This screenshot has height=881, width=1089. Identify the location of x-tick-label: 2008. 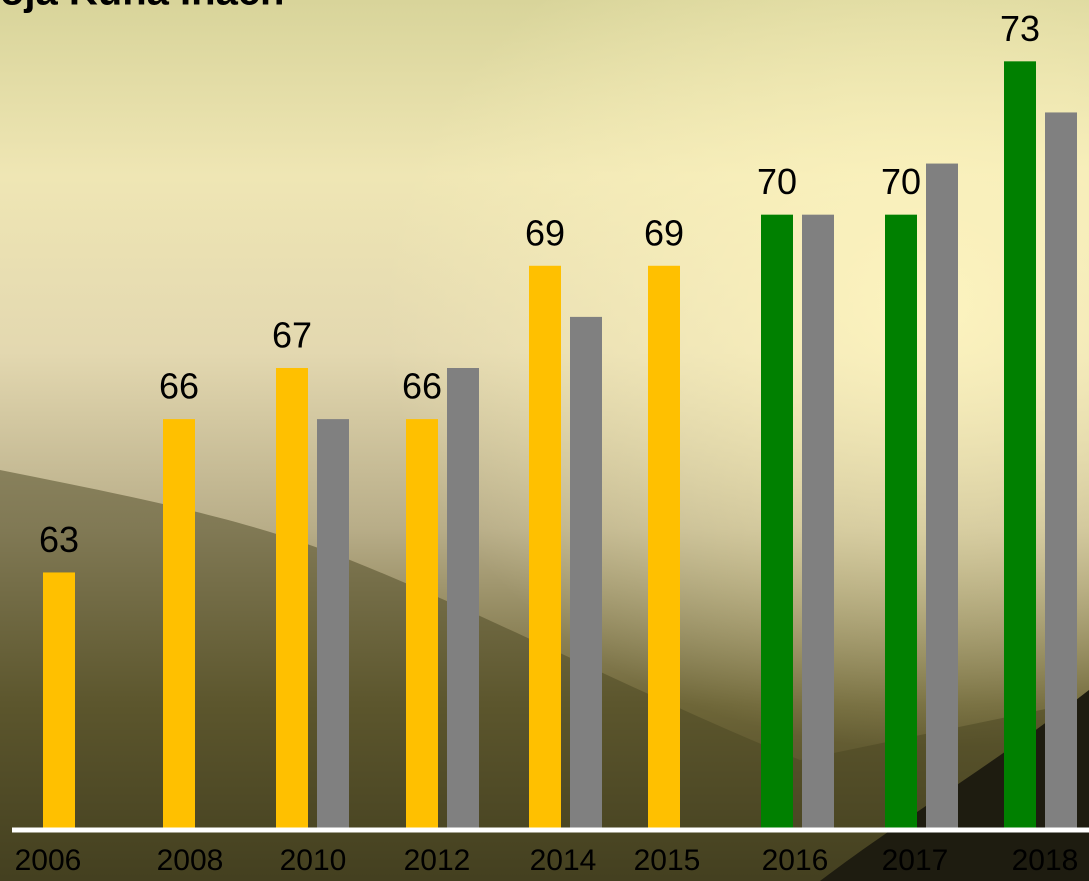
(190, 860).